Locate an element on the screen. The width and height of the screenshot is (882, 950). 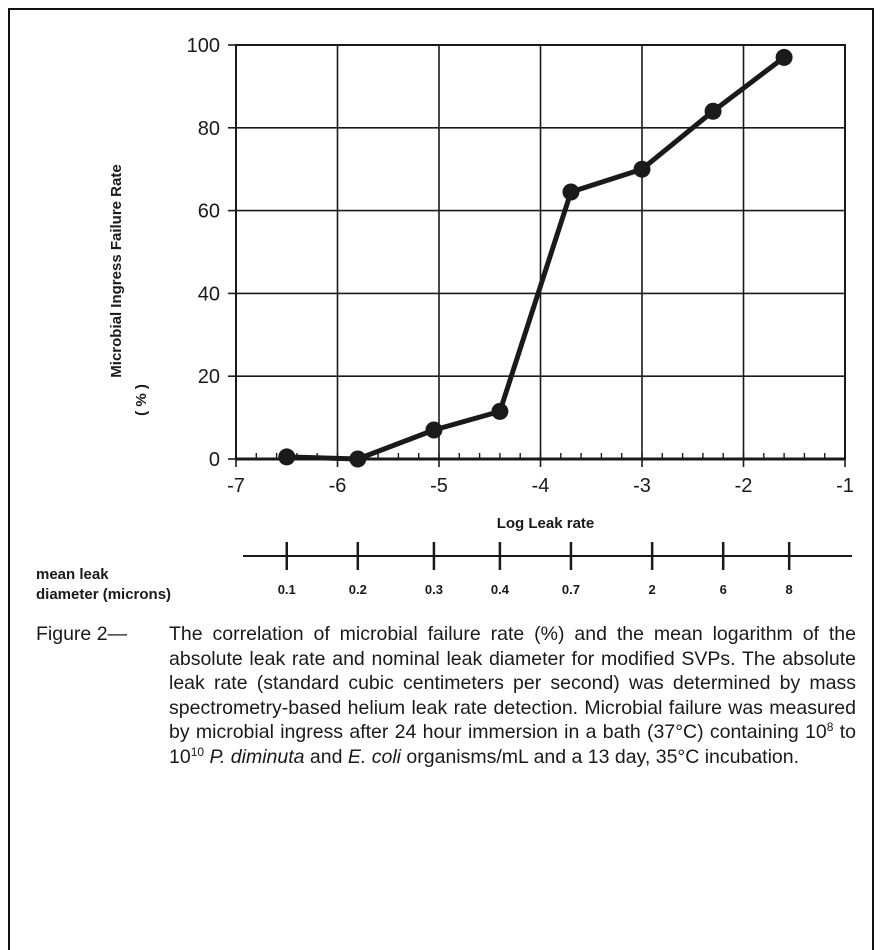
x-tick-label: -7 is located at coordinates (236, 486).